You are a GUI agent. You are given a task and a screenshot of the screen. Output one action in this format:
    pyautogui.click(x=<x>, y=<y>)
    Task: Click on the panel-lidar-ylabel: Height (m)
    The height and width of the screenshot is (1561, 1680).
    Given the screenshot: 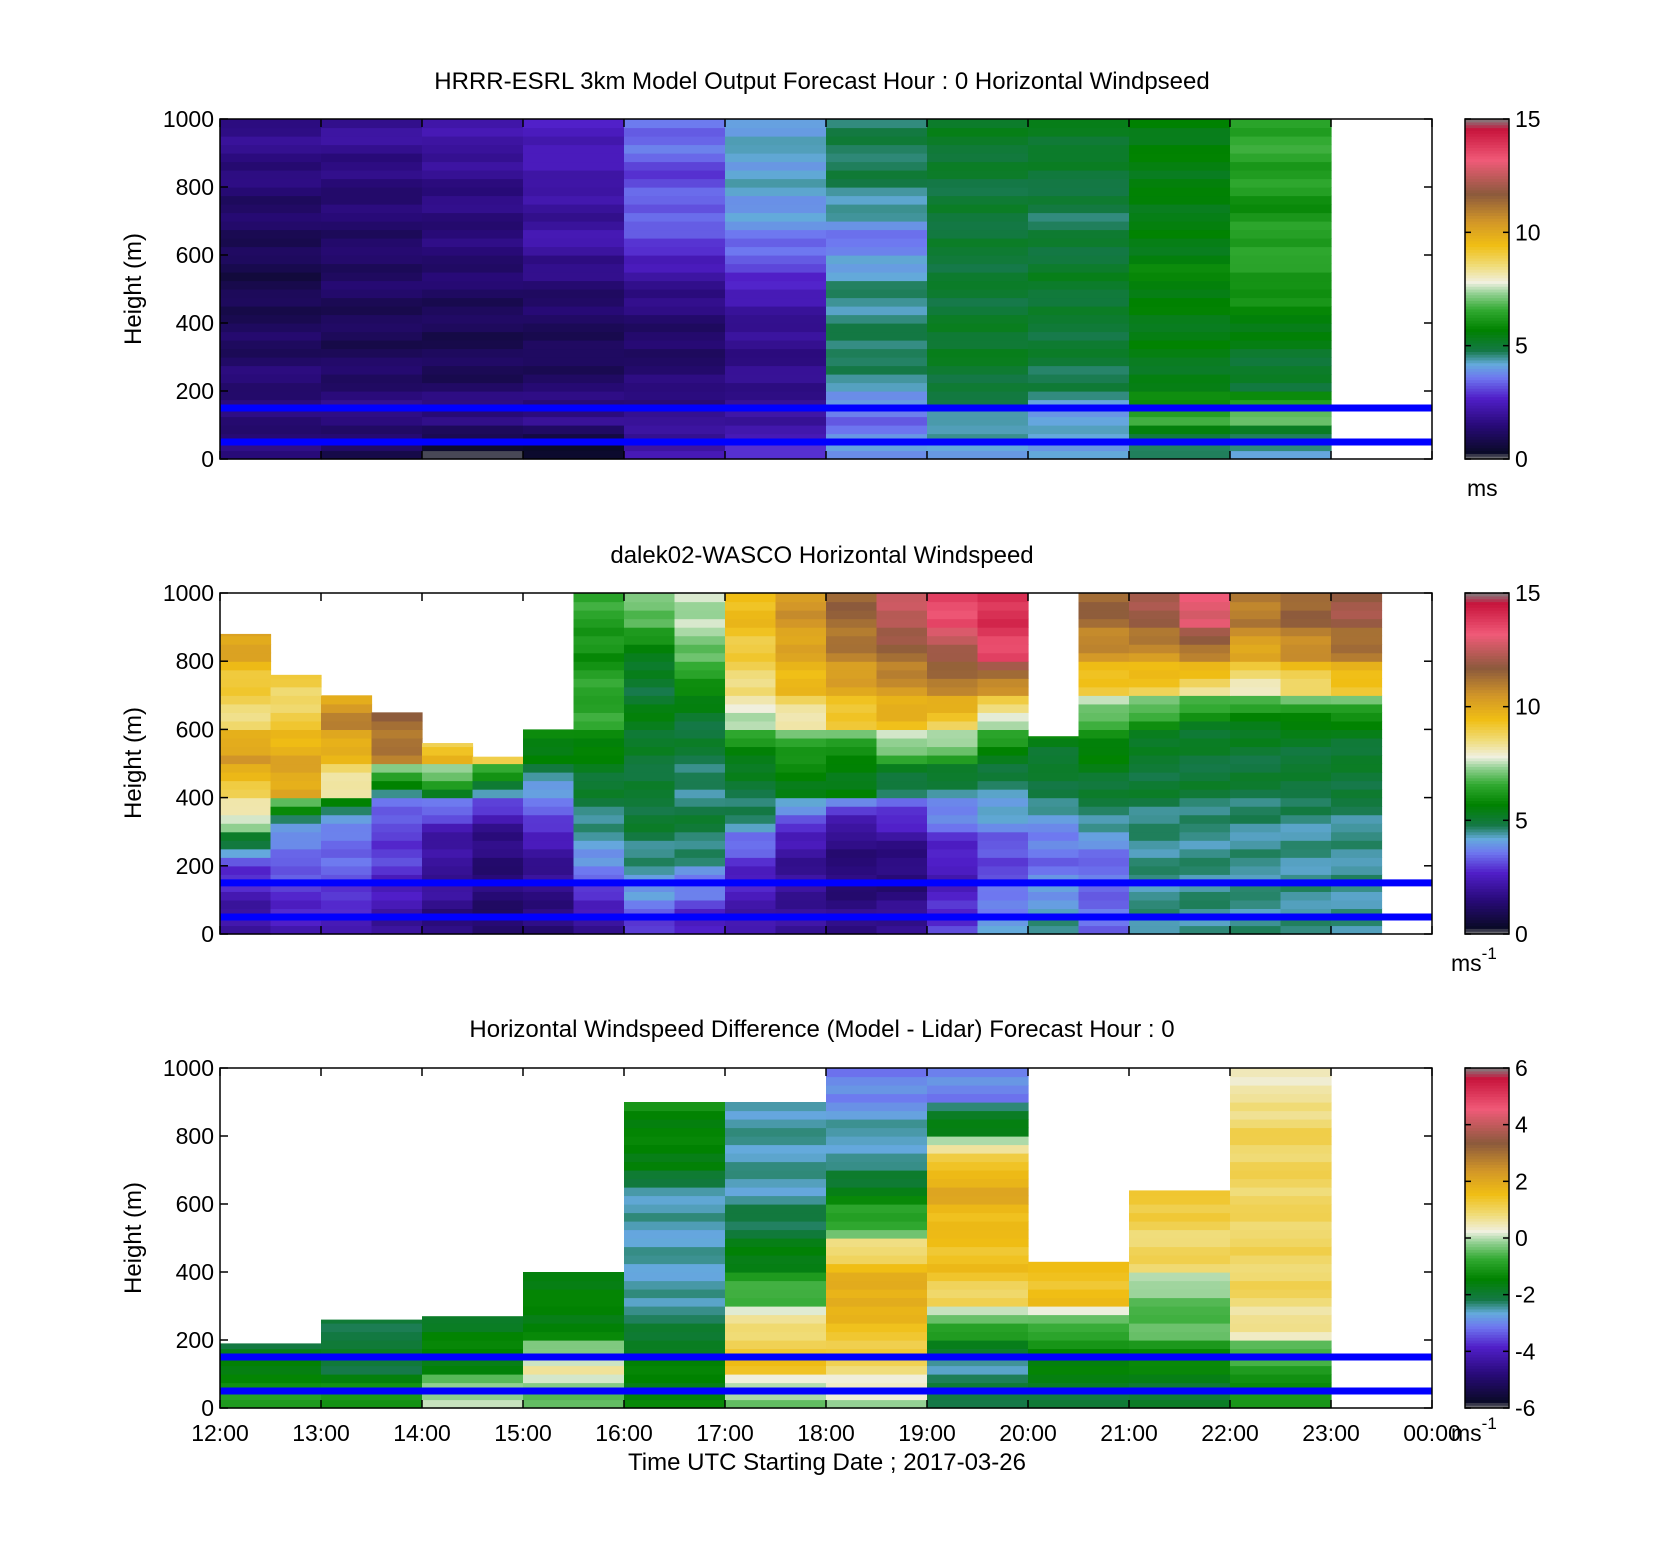 What is the action you would take?
    pyautogui.click(x=133, y=763)
    